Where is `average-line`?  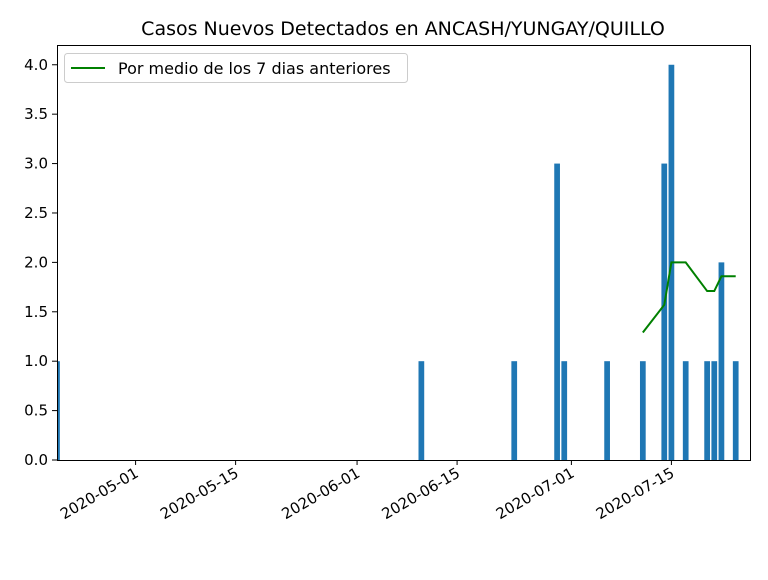 average-line is located at coordinates (689, 297).